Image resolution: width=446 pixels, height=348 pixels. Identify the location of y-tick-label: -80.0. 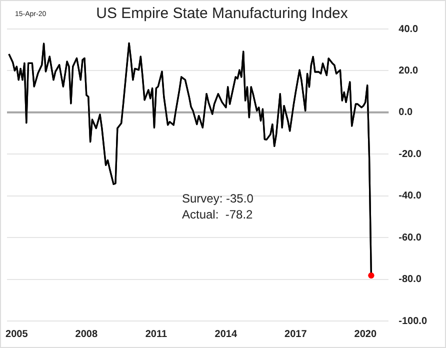
(410, 280).